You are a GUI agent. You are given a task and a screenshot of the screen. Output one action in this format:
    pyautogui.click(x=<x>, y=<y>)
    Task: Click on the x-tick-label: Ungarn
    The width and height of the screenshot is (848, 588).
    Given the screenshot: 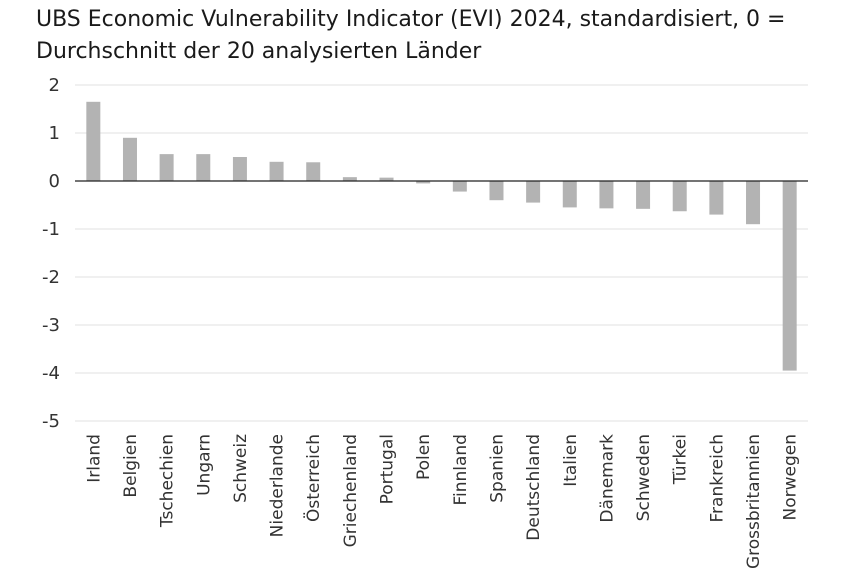 What is the action you would take?
    pyautogui.click(x=204, y=465)
    